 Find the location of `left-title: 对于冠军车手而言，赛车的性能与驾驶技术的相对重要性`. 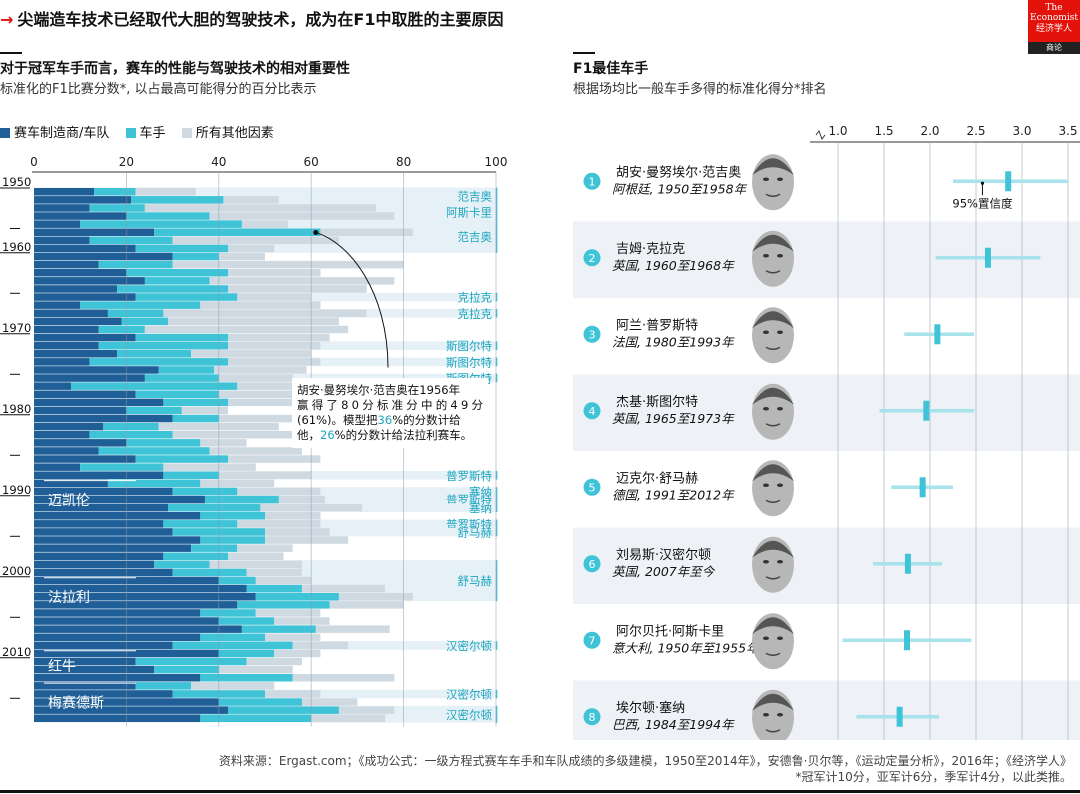

left-title: 对于冠军车手而言，赛车的性能与驾驶技术的相对重要性 is located at coordinates (175, 69).